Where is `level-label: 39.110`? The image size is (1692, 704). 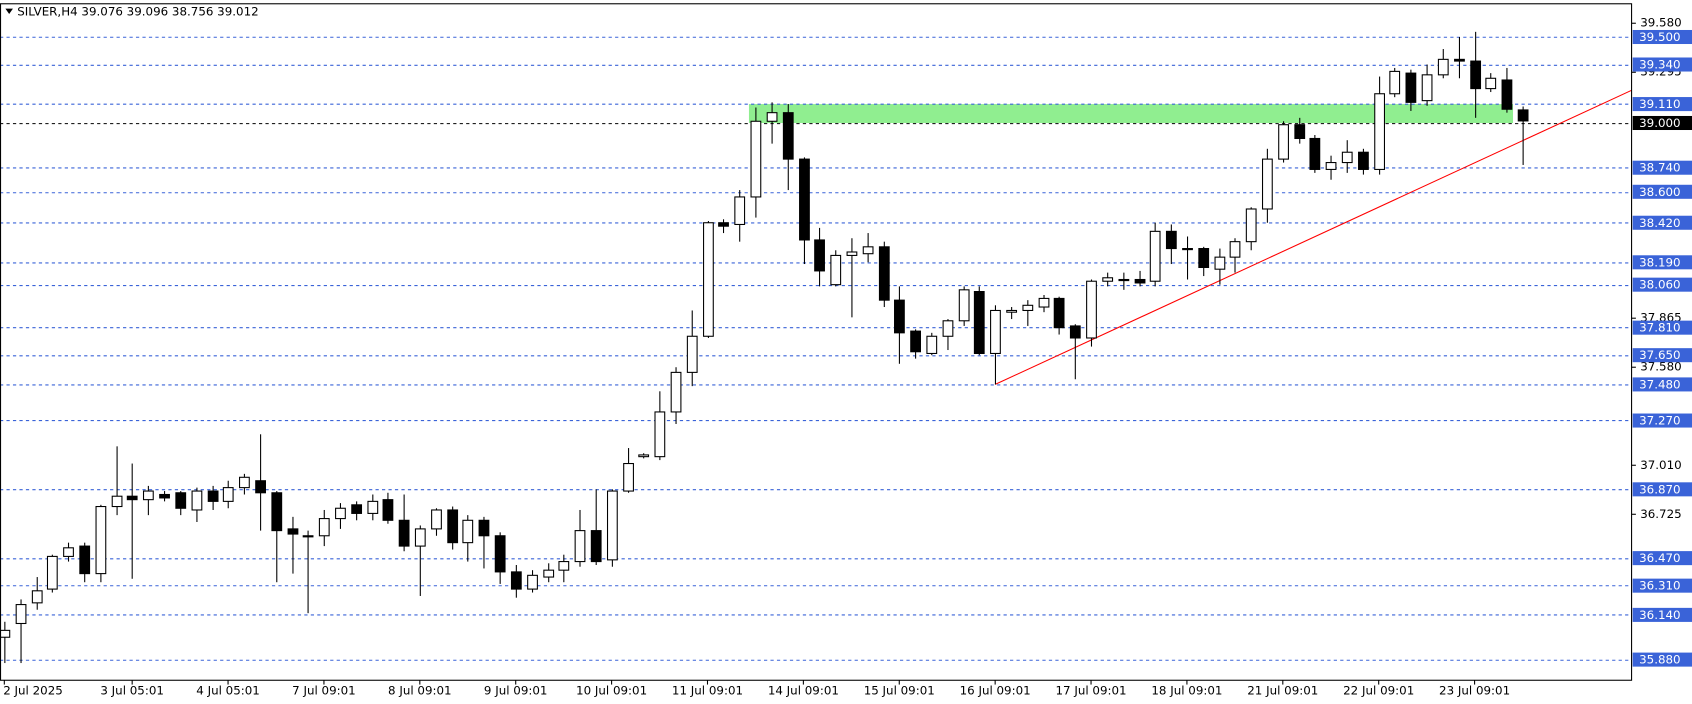 level-label: 39.110 is located at coordinates (1659, 104).